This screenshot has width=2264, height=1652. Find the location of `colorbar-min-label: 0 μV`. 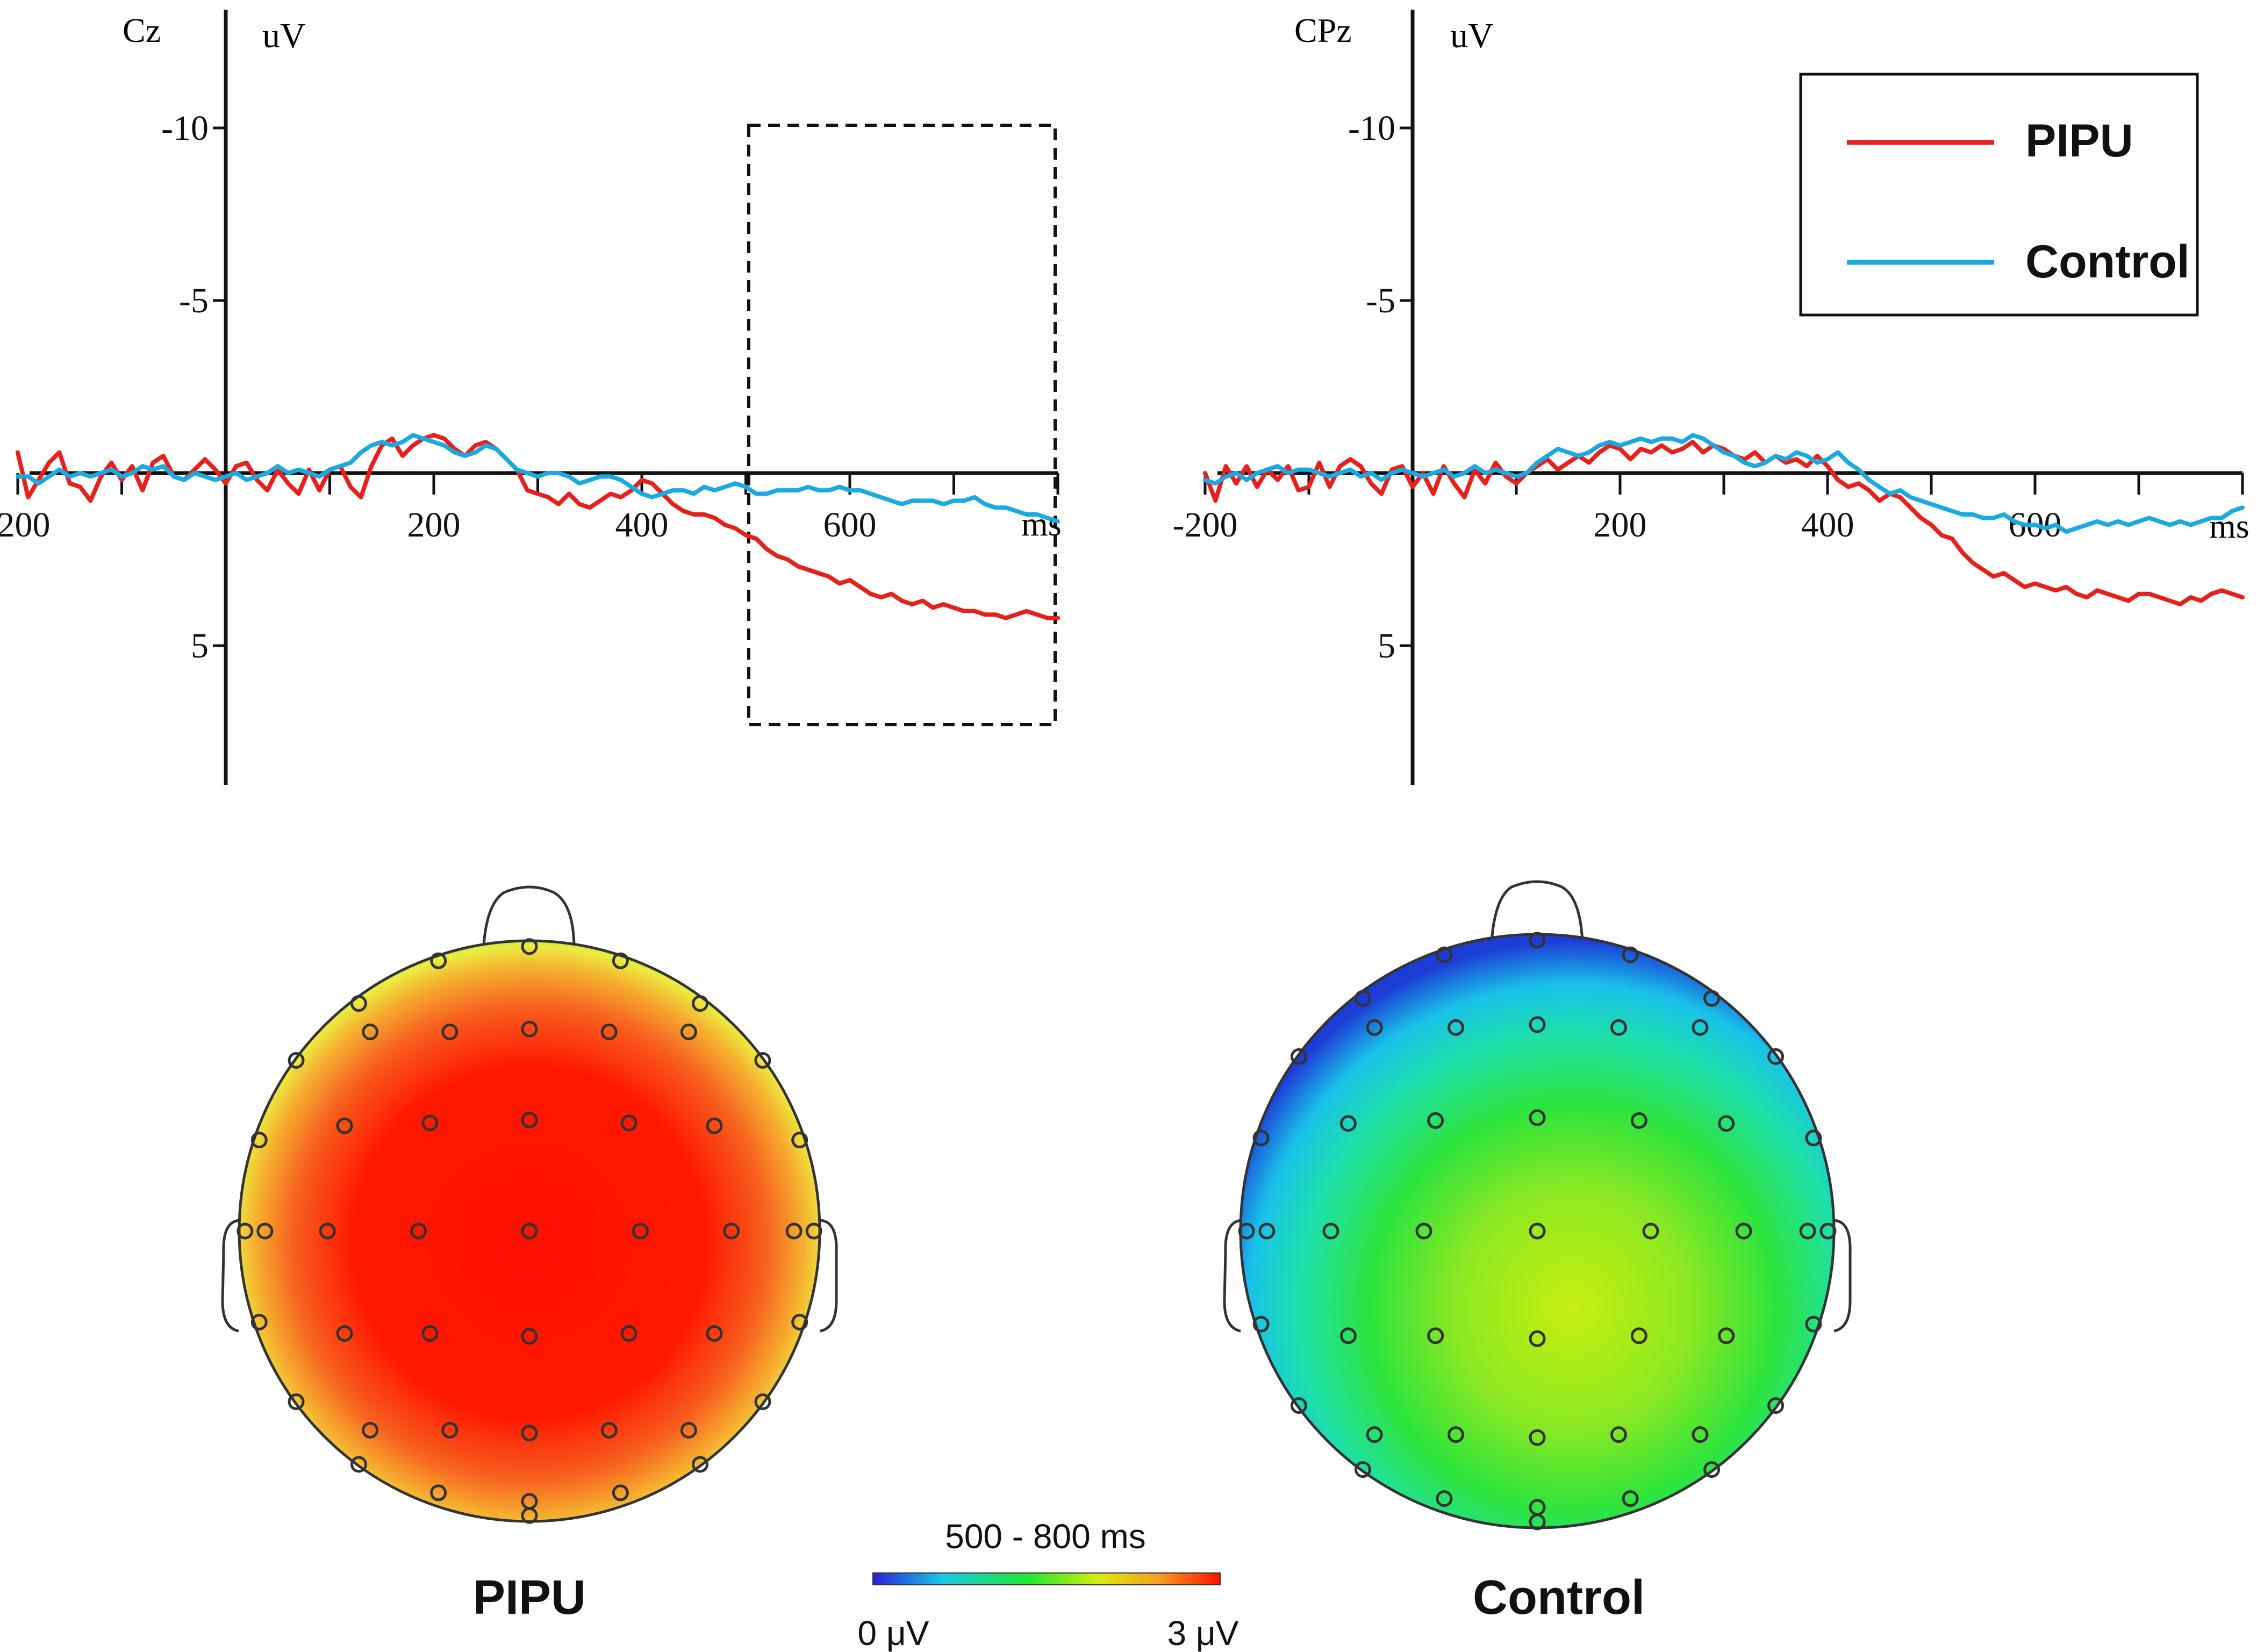

colorbar-min-label: 0 μV is located at coordinates (893, 1633).